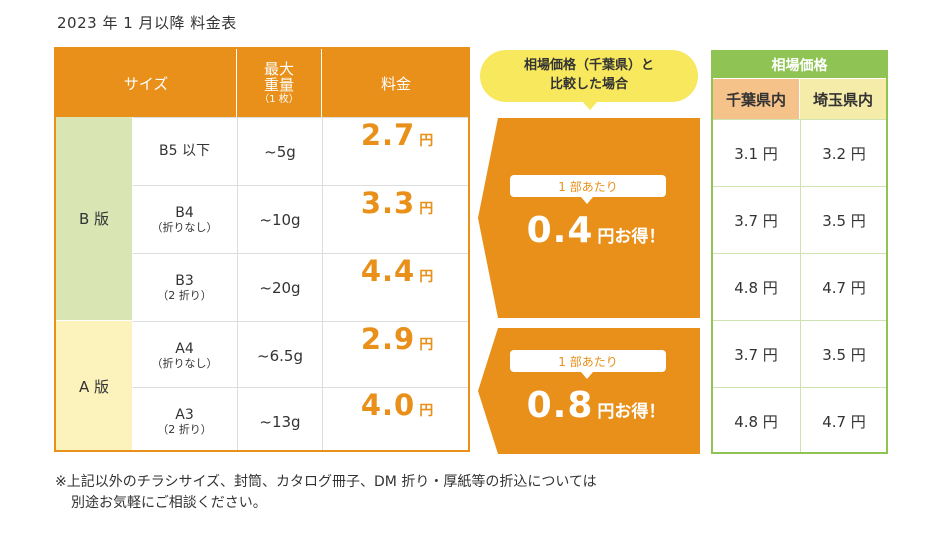 This screenshot has height=536, width=928. Describe the element at coordinates (388, 135) in the screenshot. I see `row-price: 2.7` at that location.